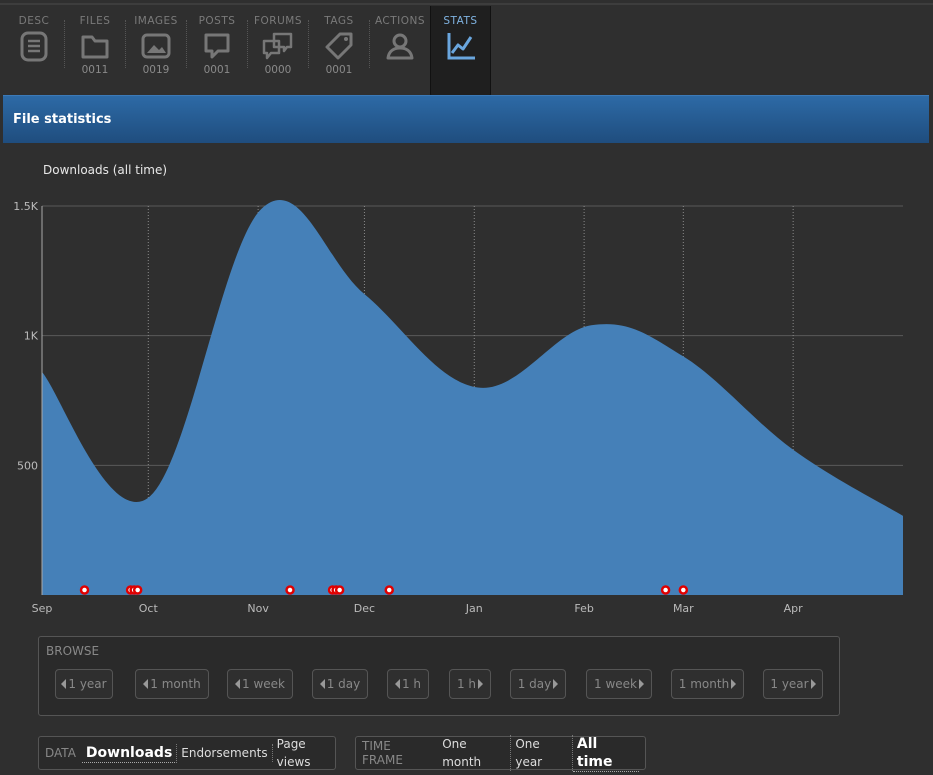  What do you see at coordinates (31, 336) in the screenshot?
I see `y-tick-label: 1K` at bounding box center [31, 336].